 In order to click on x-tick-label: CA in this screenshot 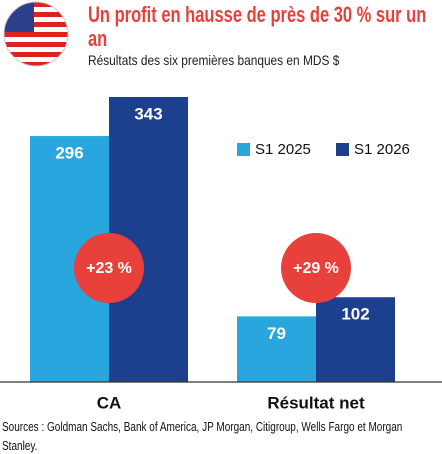, I will do `click(109, 402)`.